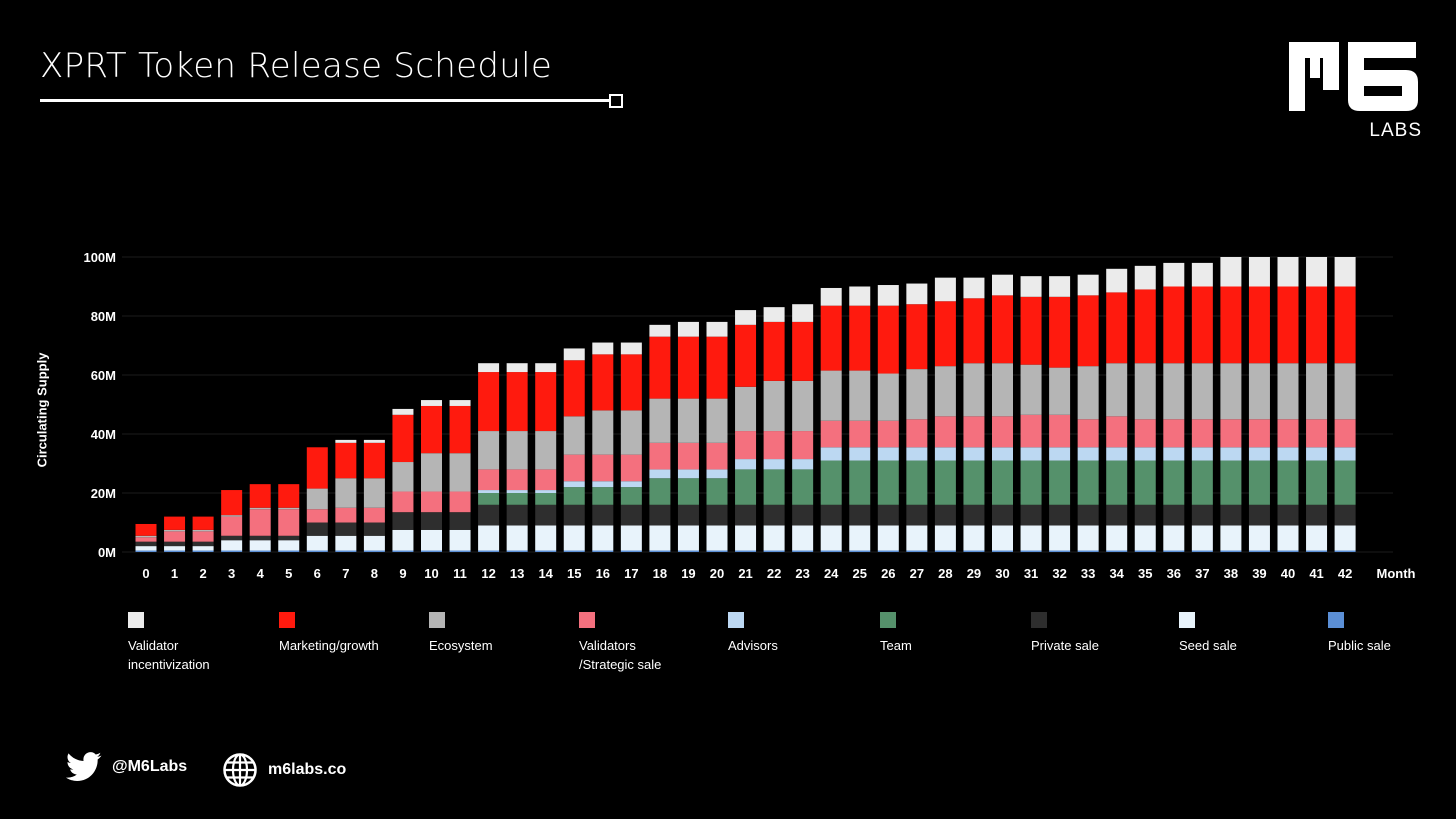  I want to click on x-tick-label: 5, so click(288, 573).